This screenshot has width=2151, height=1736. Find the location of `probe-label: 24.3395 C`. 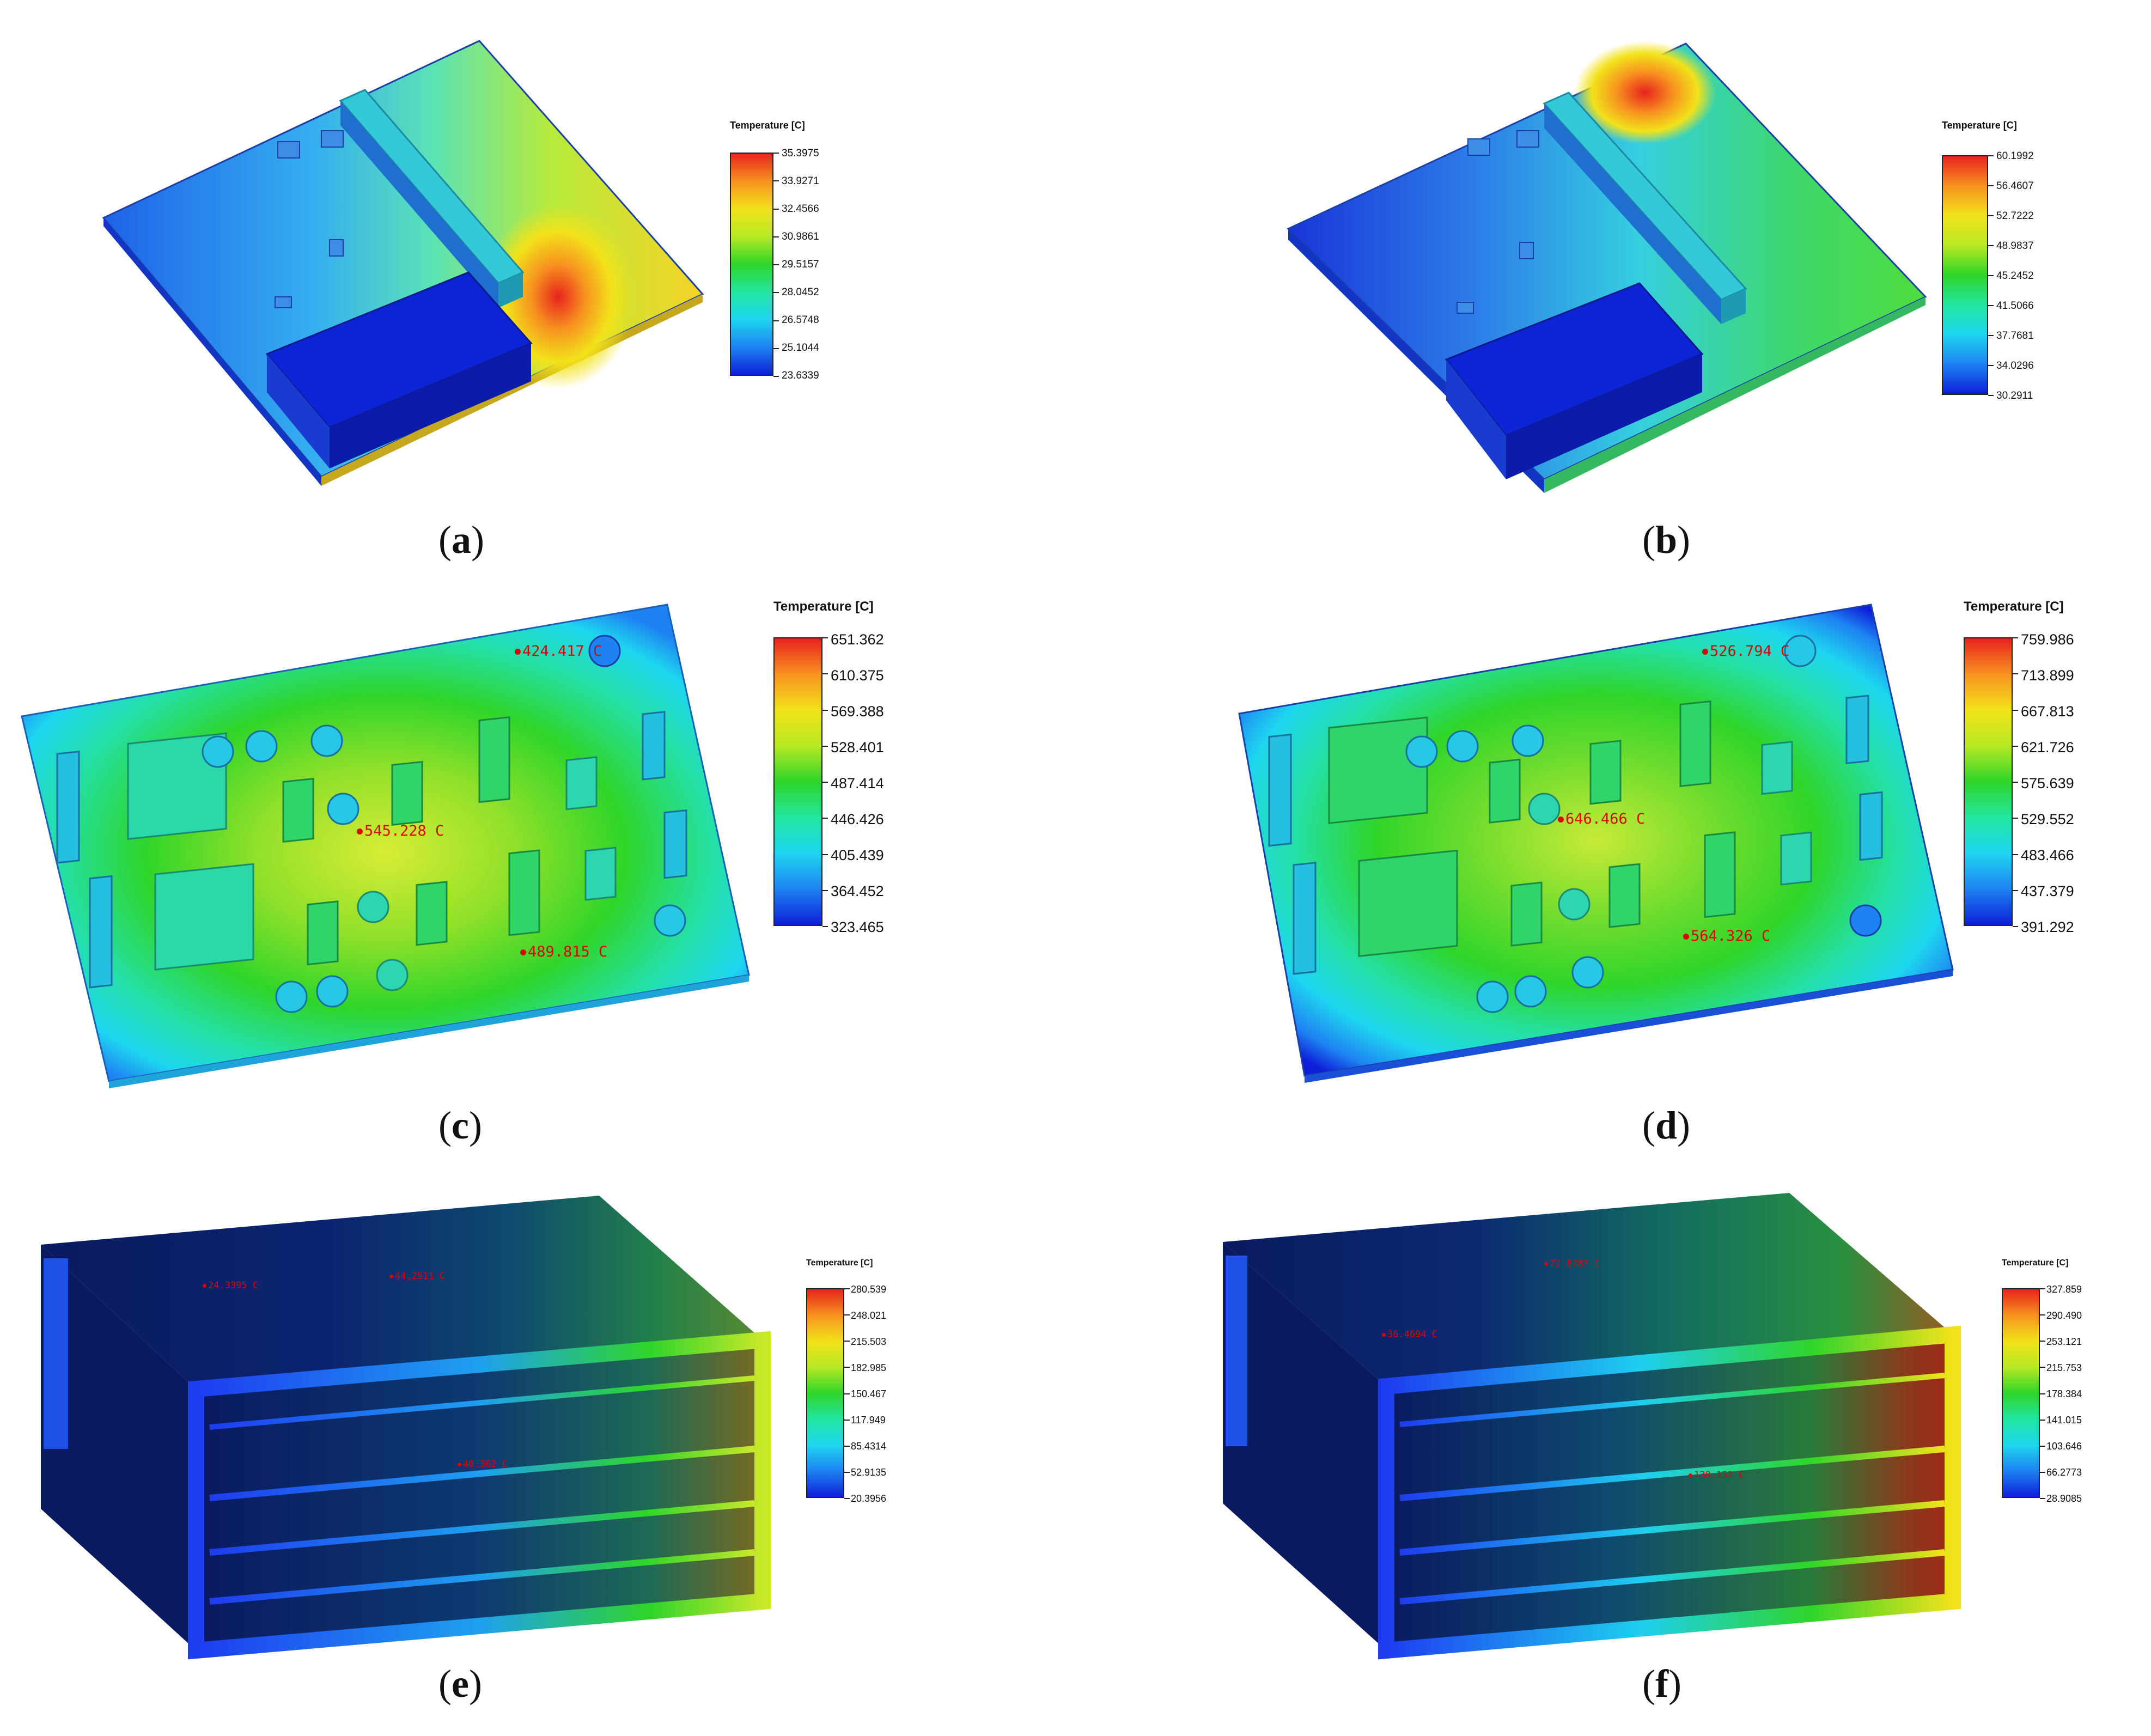

probe-label: 24.3395 C is located at coordinates (230, 1285).